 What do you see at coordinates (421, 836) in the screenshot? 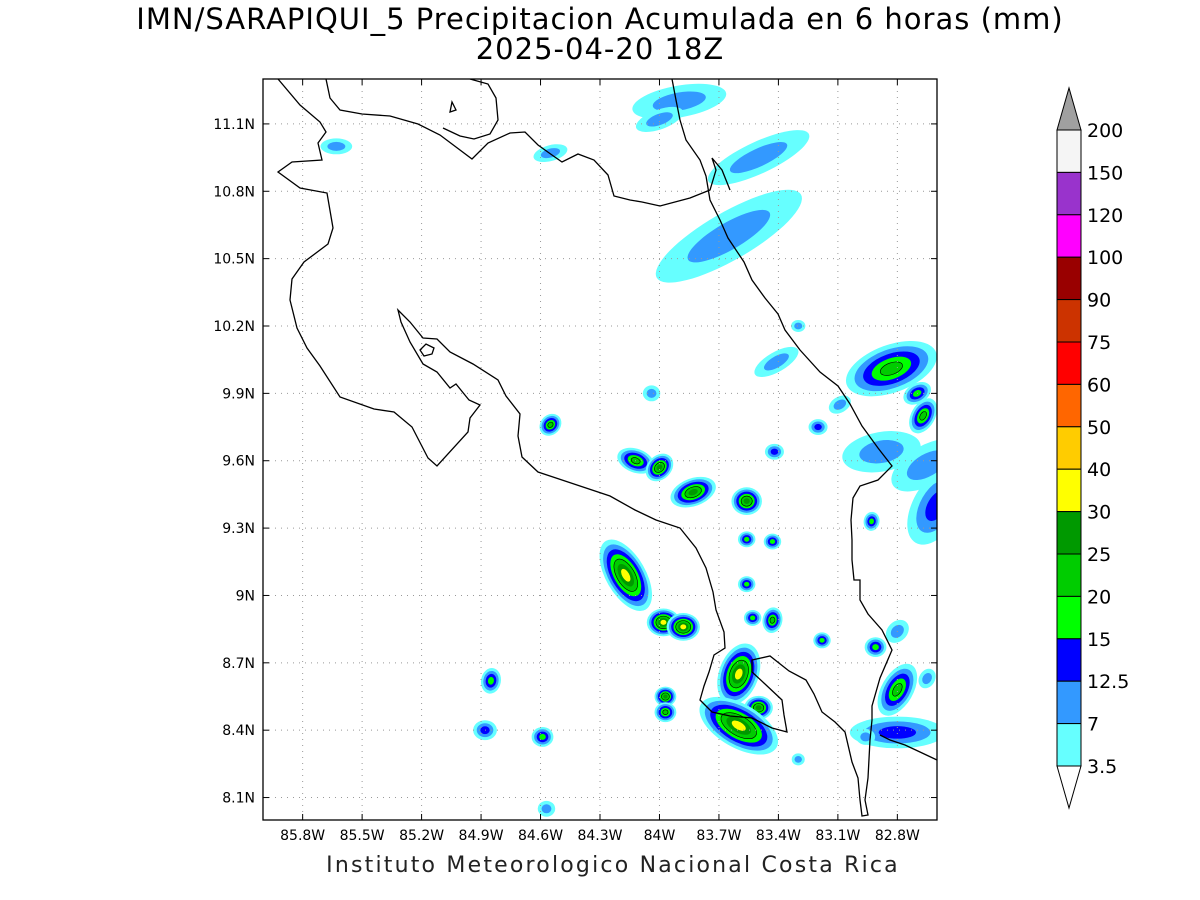
I see `lon-tick-label: 85.2W` at bounding box center [421, 836].